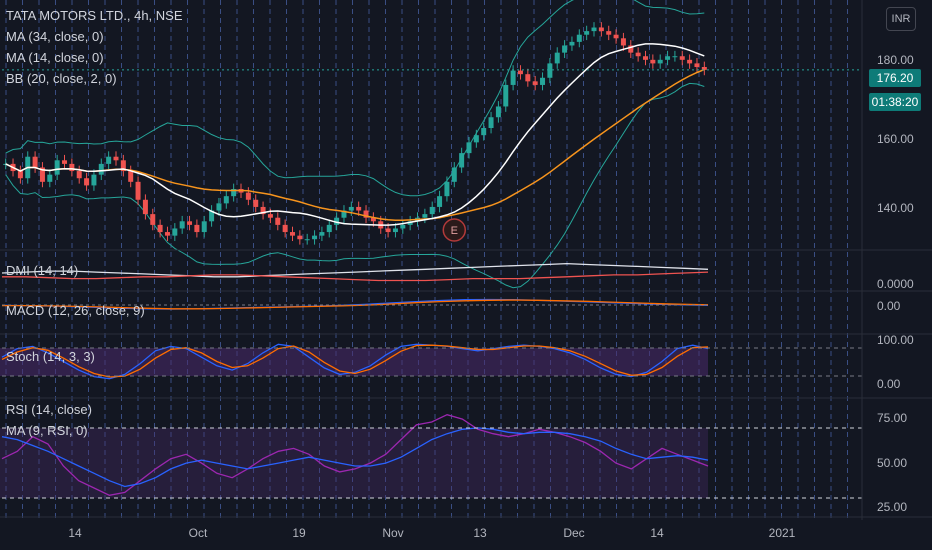 Image resolution: width=932 pixels, height=550 pixels. I want to click on countdown-badge: 01:38:20, so click(895, 102).